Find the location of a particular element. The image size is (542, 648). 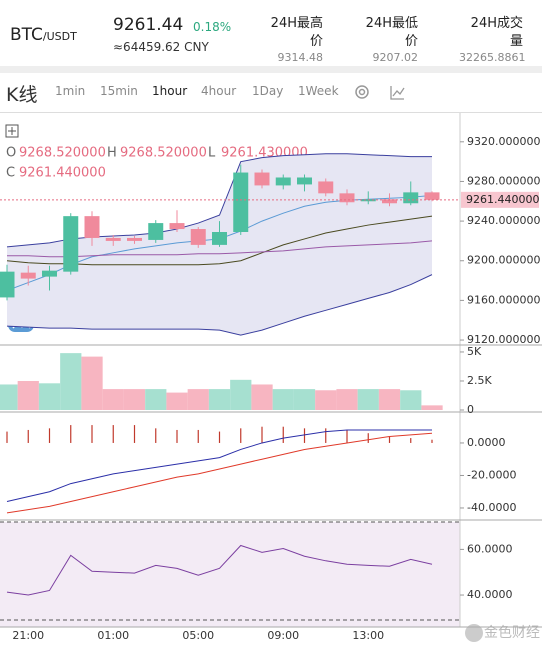

y-tick-label: 2.5K is located at coordinates (479, 380).